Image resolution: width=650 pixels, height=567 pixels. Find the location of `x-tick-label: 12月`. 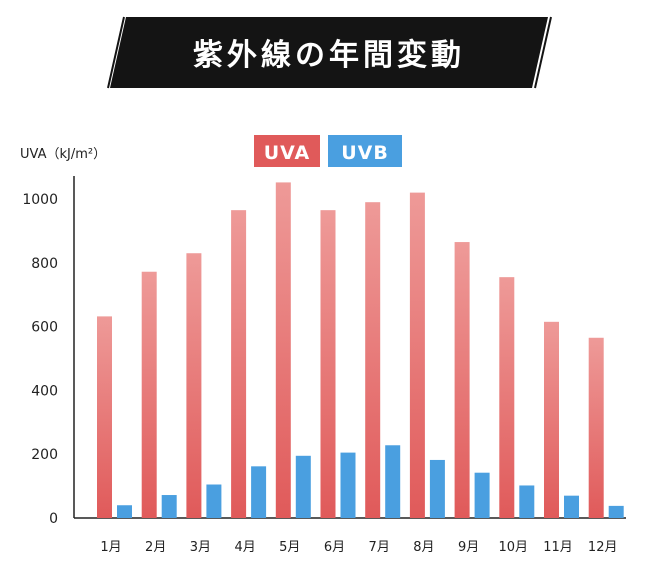

x-tick-label: 12月 is located at coordinates (603, 547).